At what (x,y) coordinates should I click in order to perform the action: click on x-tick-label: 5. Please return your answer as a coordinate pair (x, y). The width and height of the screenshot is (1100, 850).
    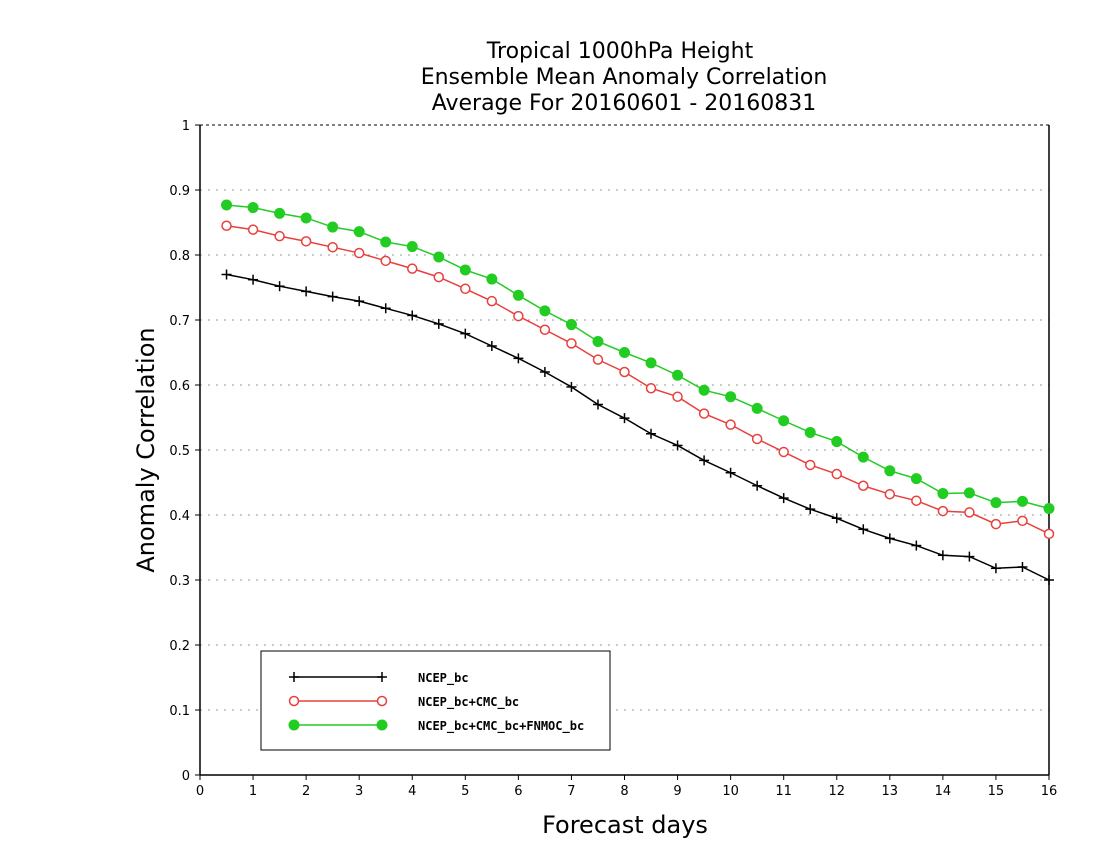
    Looking at the image, I should click on (465, 791).